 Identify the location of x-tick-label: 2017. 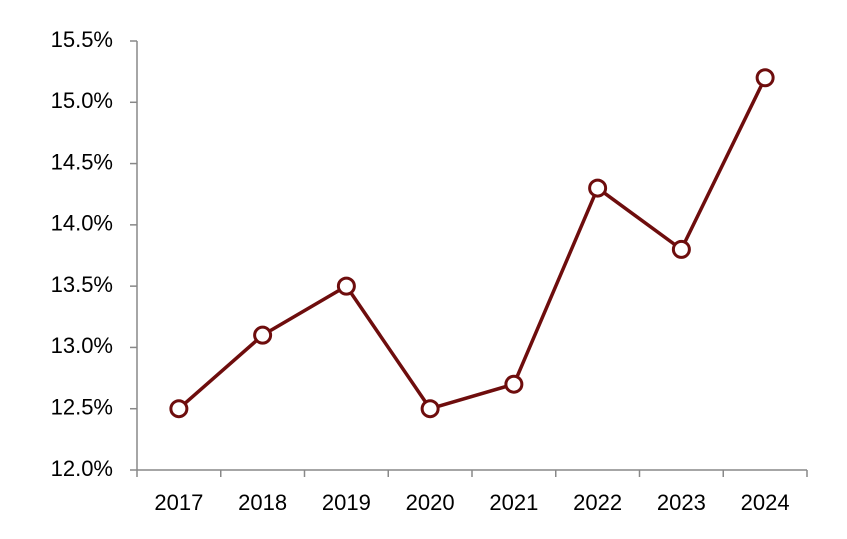
(178, 502).